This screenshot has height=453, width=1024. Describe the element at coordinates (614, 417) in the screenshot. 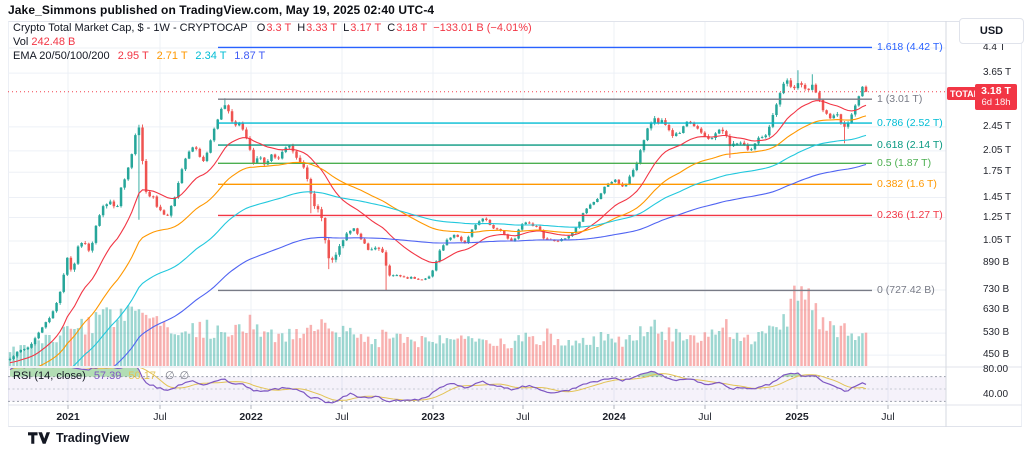

I see `time-tick-label: 2024` at that location.